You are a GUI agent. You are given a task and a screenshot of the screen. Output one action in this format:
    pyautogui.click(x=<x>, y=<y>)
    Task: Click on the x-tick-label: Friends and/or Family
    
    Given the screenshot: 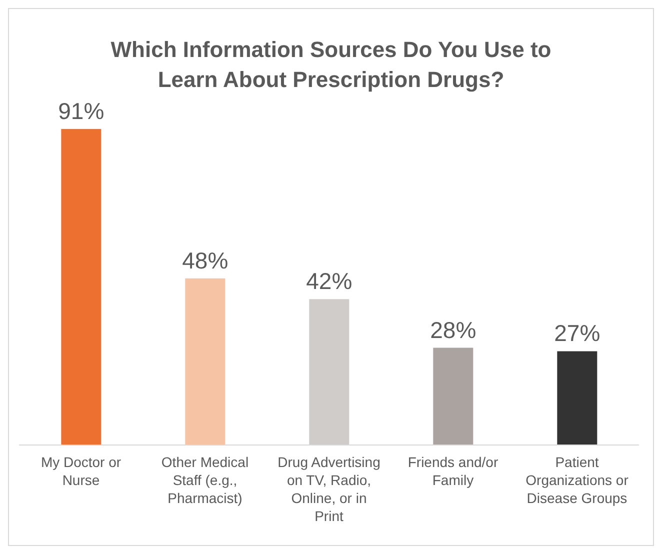 What is the action you would take?
    pyautogui.click(x=453, y=471)
    